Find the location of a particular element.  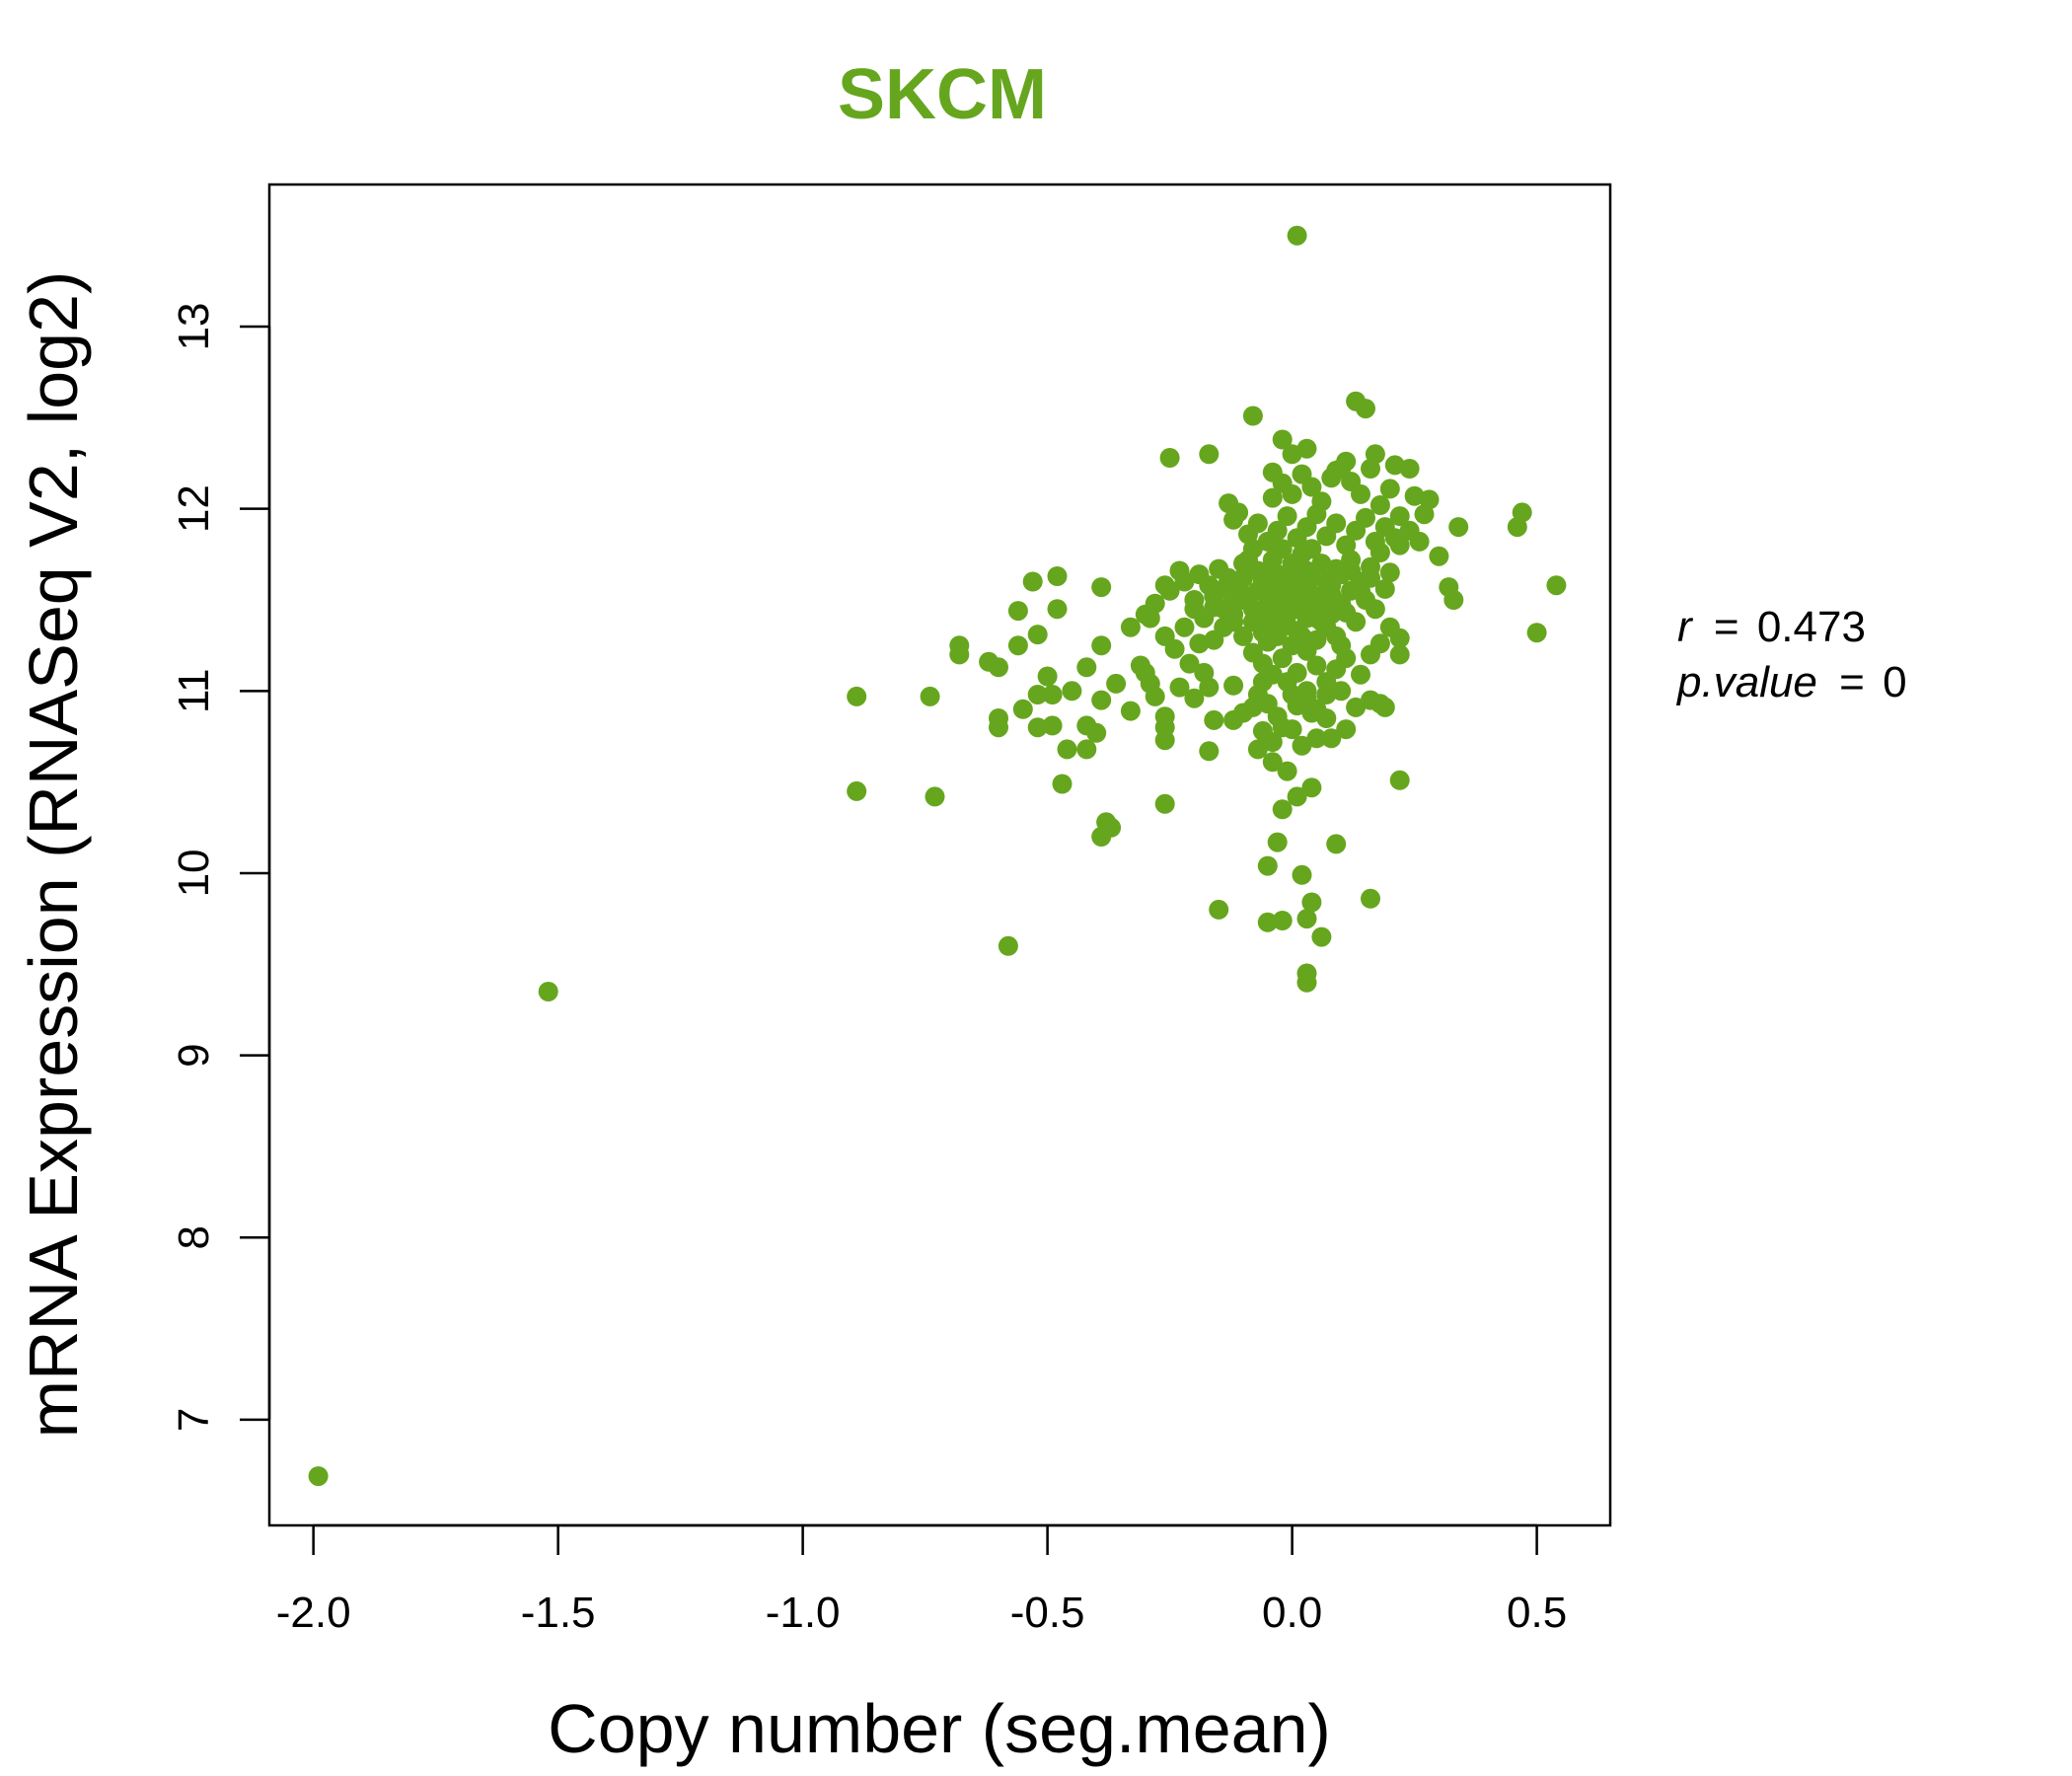

y-tick-label: 10 is located at coordinates (194, 873).